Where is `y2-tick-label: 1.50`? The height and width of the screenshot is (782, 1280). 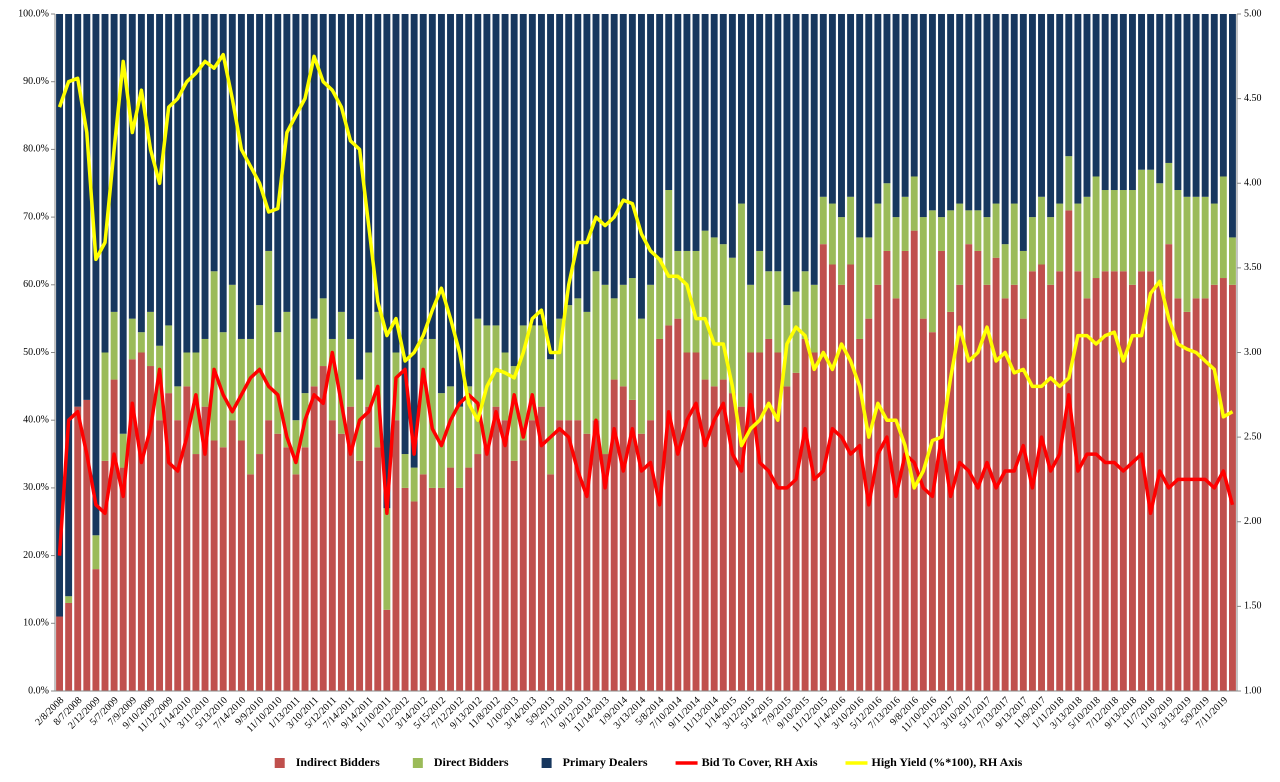
y2-tick-label: 1.50 is located at coordinates (1253, 606).